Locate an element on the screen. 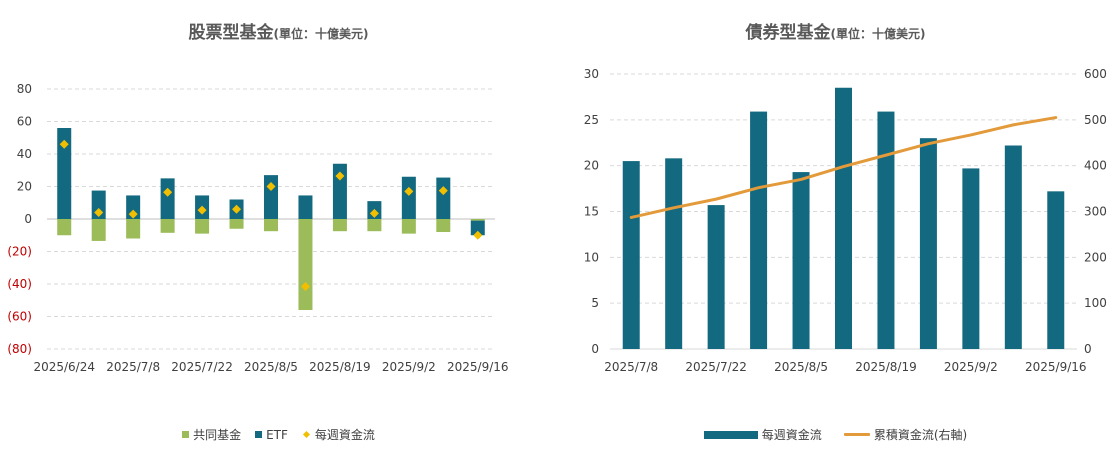  y-tick-label: (80) is located at coordinates (19, 349).